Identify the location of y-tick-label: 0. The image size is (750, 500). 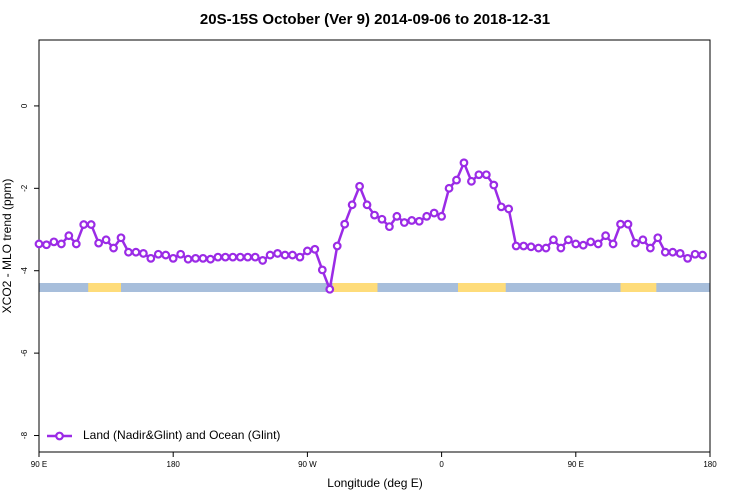
(24, 105).